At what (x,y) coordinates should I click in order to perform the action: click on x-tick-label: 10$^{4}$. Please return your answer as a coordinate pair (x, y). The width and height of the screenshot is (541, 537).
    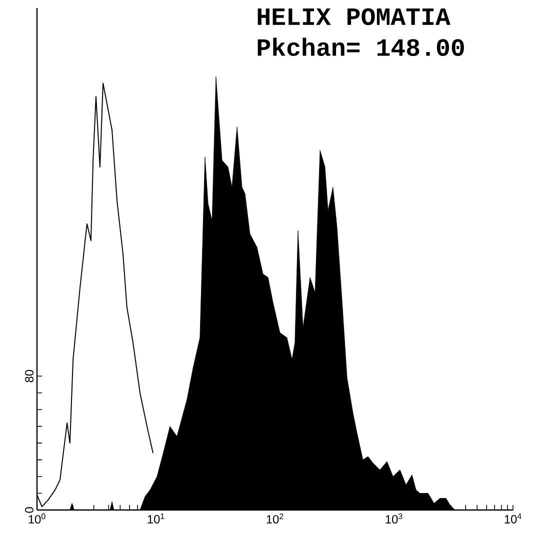
    Looking at the image, I should click on (513, 519).